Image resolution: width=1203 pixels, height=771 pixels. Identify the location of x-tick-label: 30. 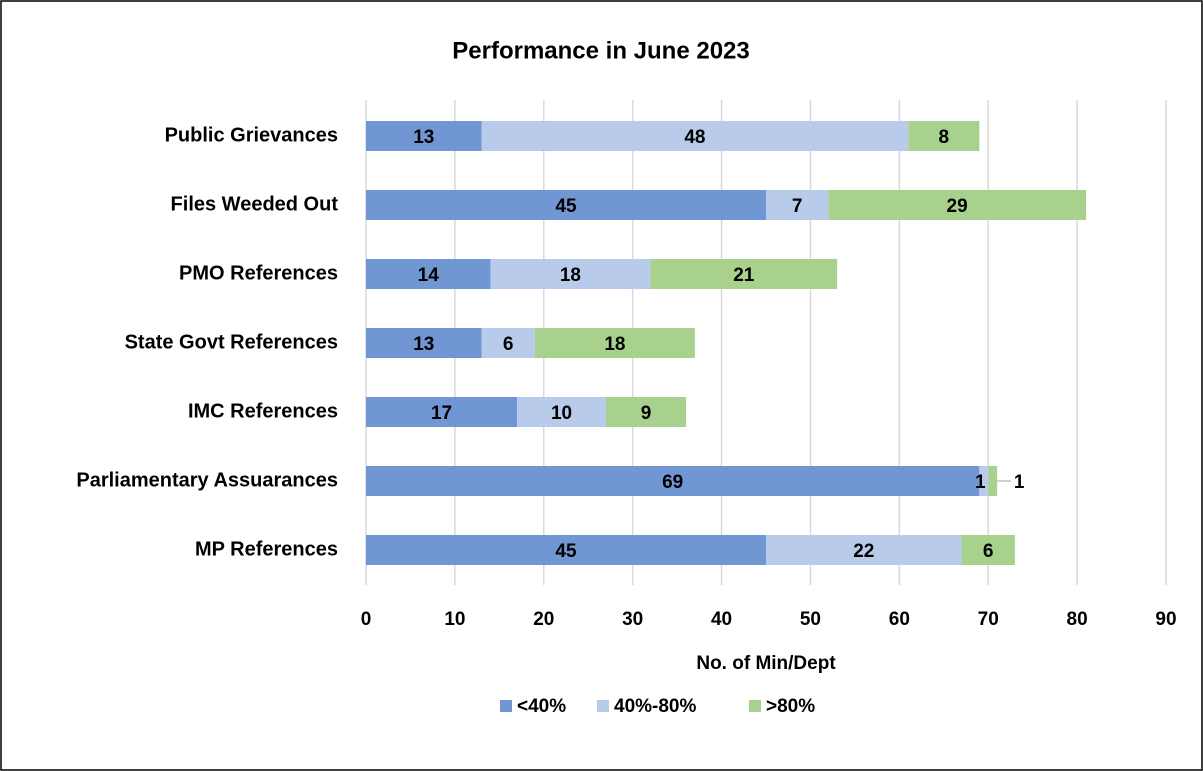
(632, 619).